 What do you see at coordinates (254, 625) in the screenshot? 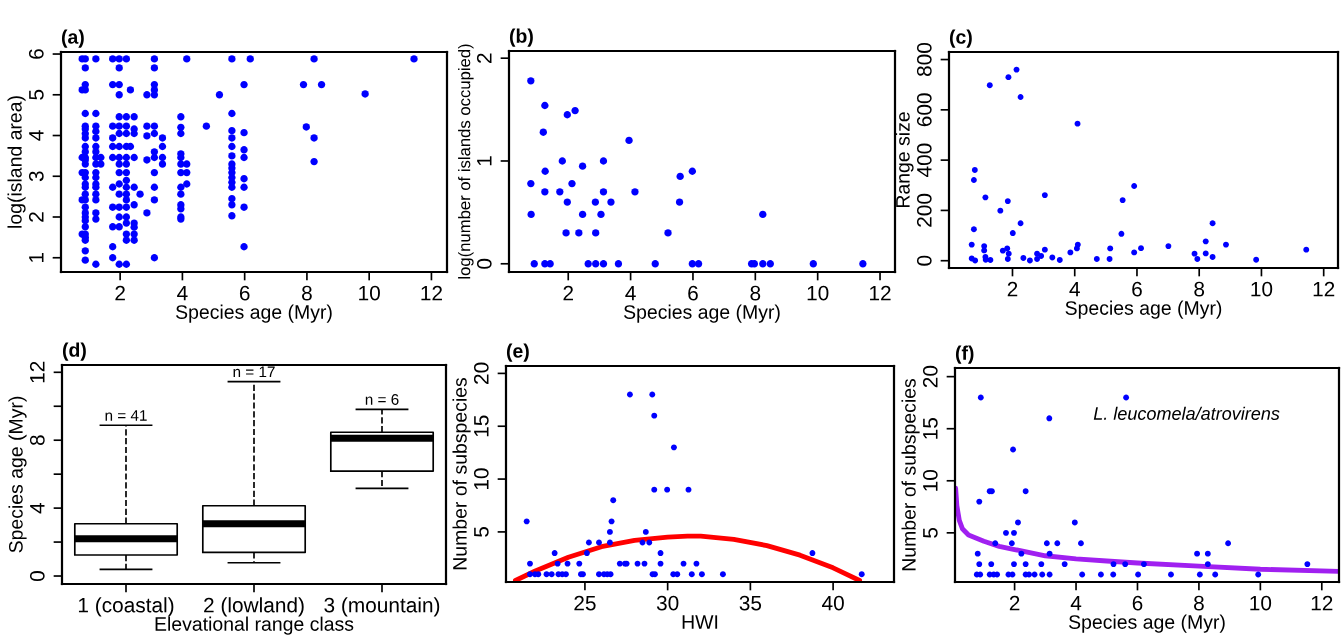
I see `x-axis-title: Elevational range class` at bounding box center [254, 625].